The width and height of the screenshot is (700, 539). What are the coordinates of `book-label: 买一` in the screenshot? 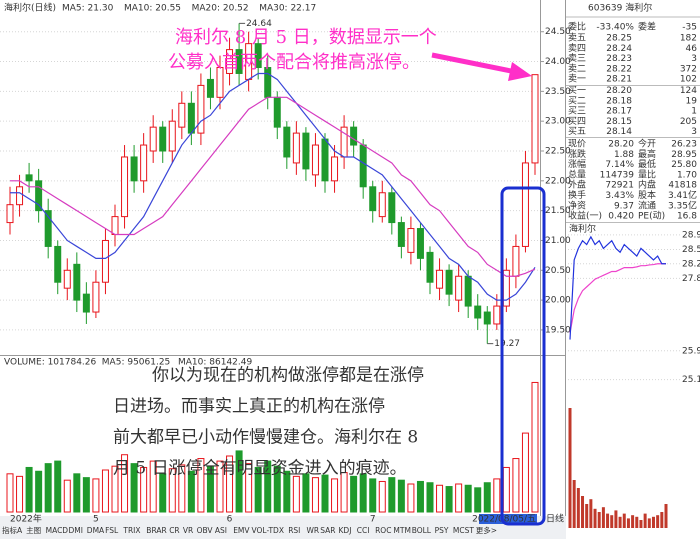 It's located at (577, 90).